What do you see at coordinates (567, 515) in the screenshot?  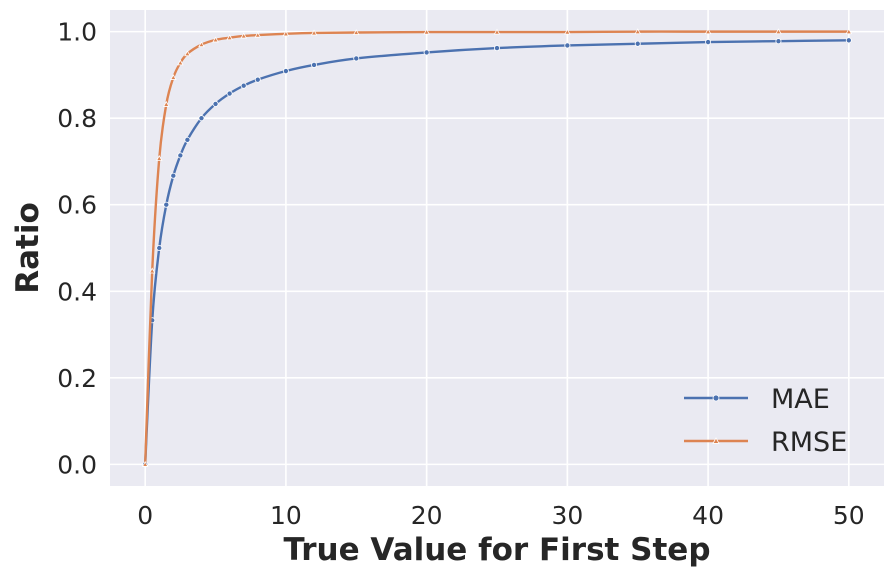 I see `x-tick-label: 30` at bounding box center [567, 515].